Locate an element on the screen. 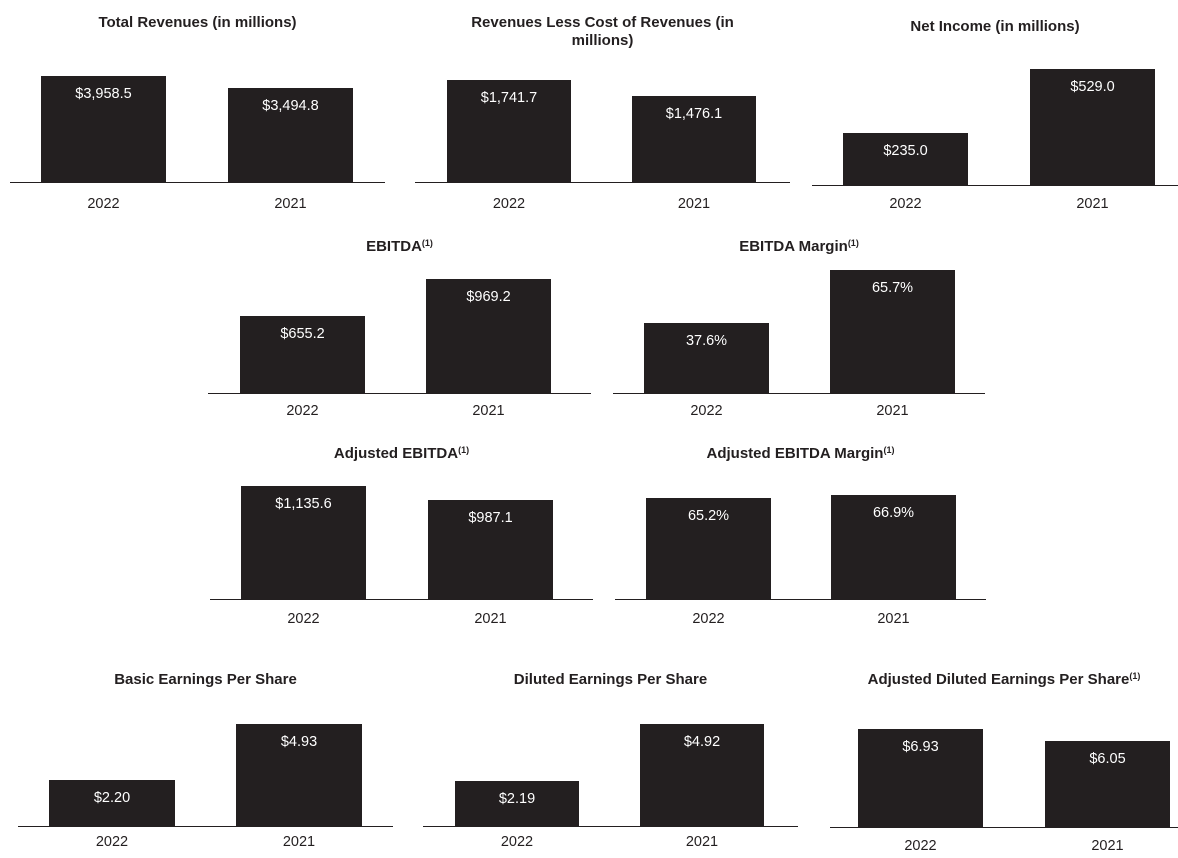  bar-value-label: $1,741.7 is located at coordinates (509, 98).